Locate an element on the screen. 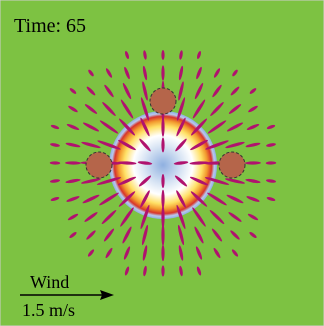 This screenshot has width=324, height=326. wind-arrow-head is located at coordinates (107, 295).